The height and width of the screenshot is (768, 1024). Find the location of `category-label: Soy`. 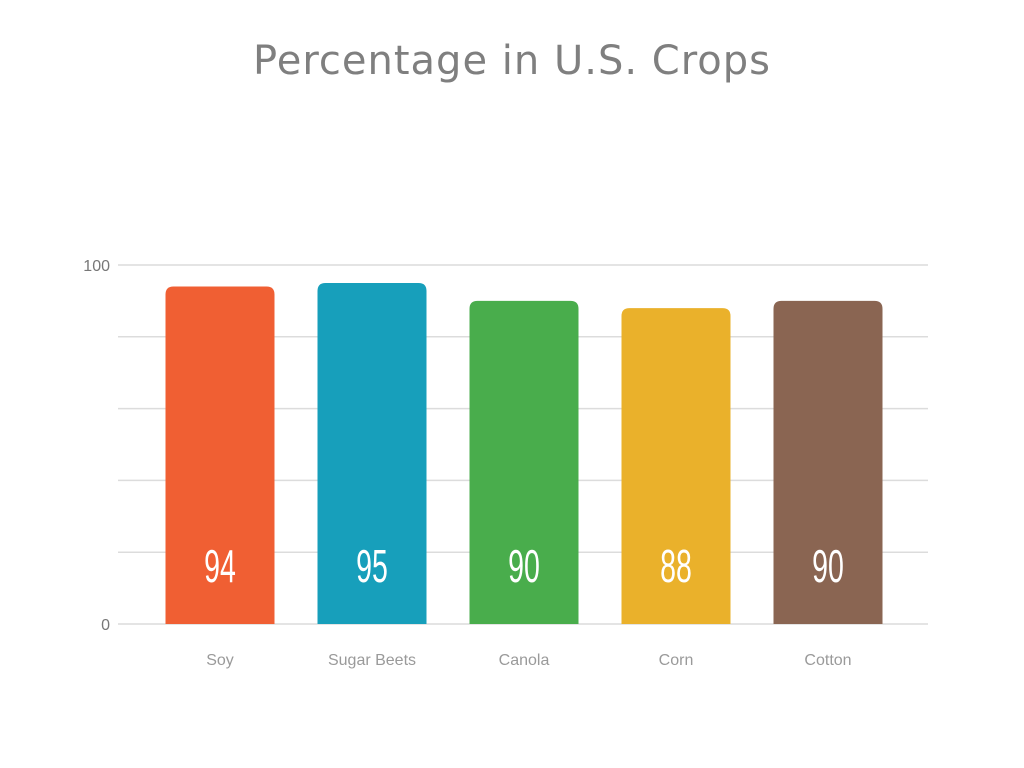

category-label: Soy is located at coordinates (220, 660).